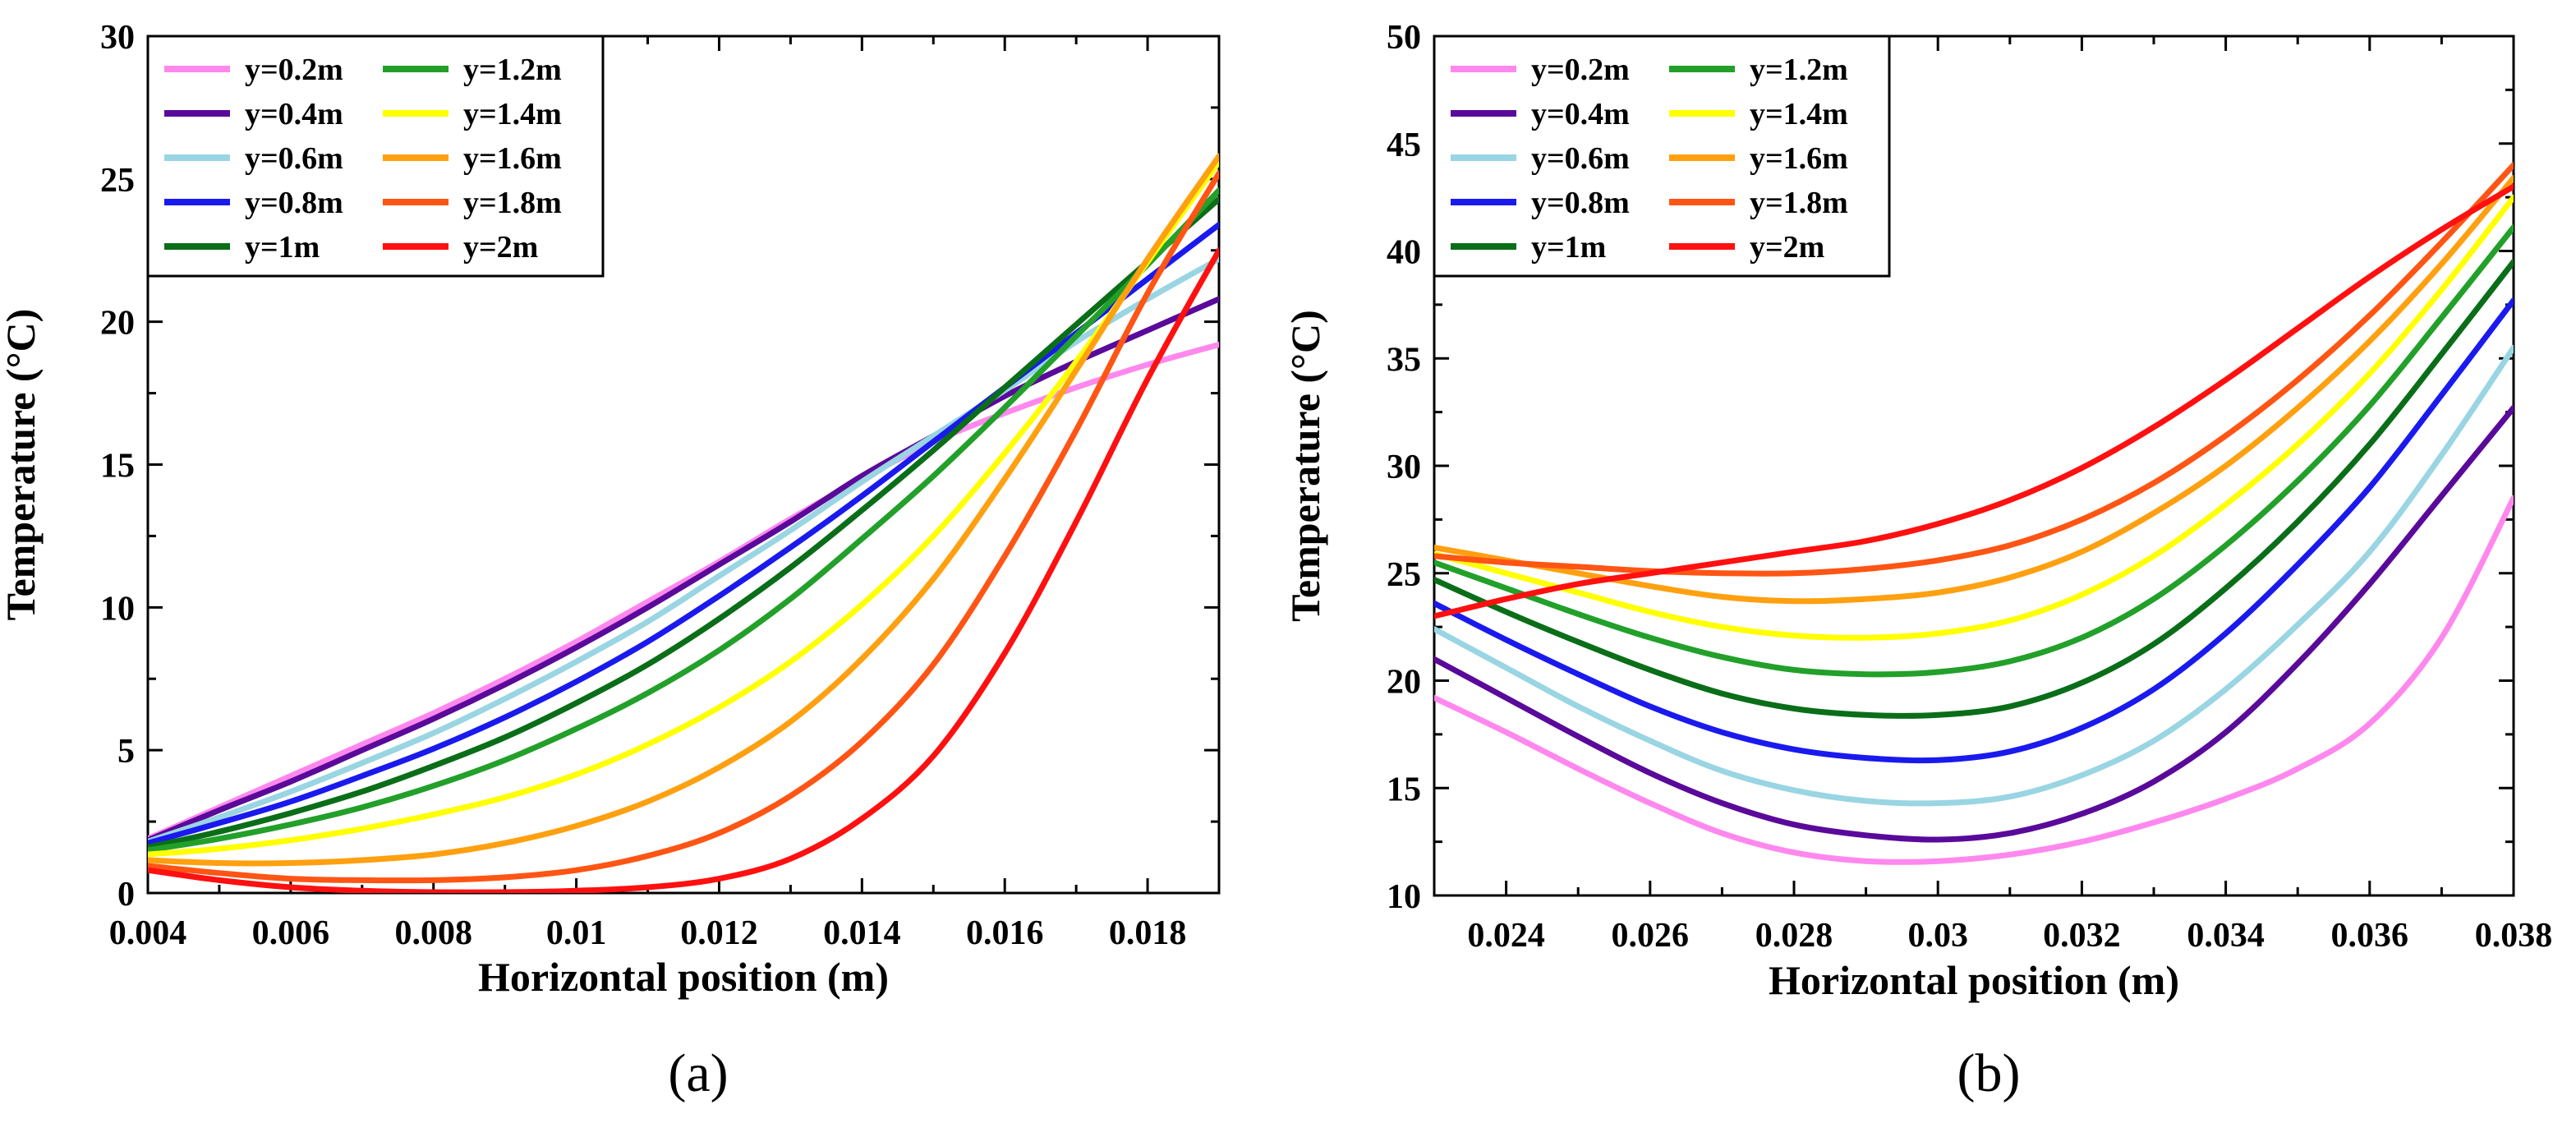  What do you see at coordinates (1404, 253) in the screenshot?
I see `y-tick-label-b: 40` at bounding box center [1404, 253].